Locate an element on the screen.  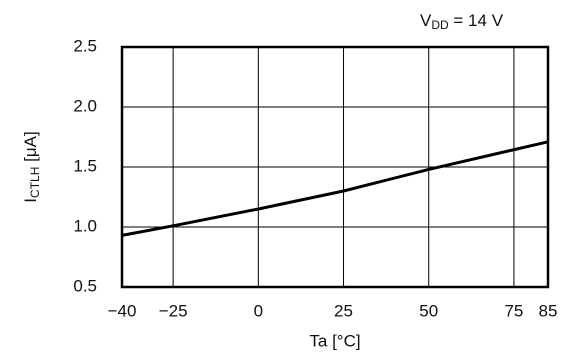
y-tick-label: 1.0 is located at coordinates (85, 225).